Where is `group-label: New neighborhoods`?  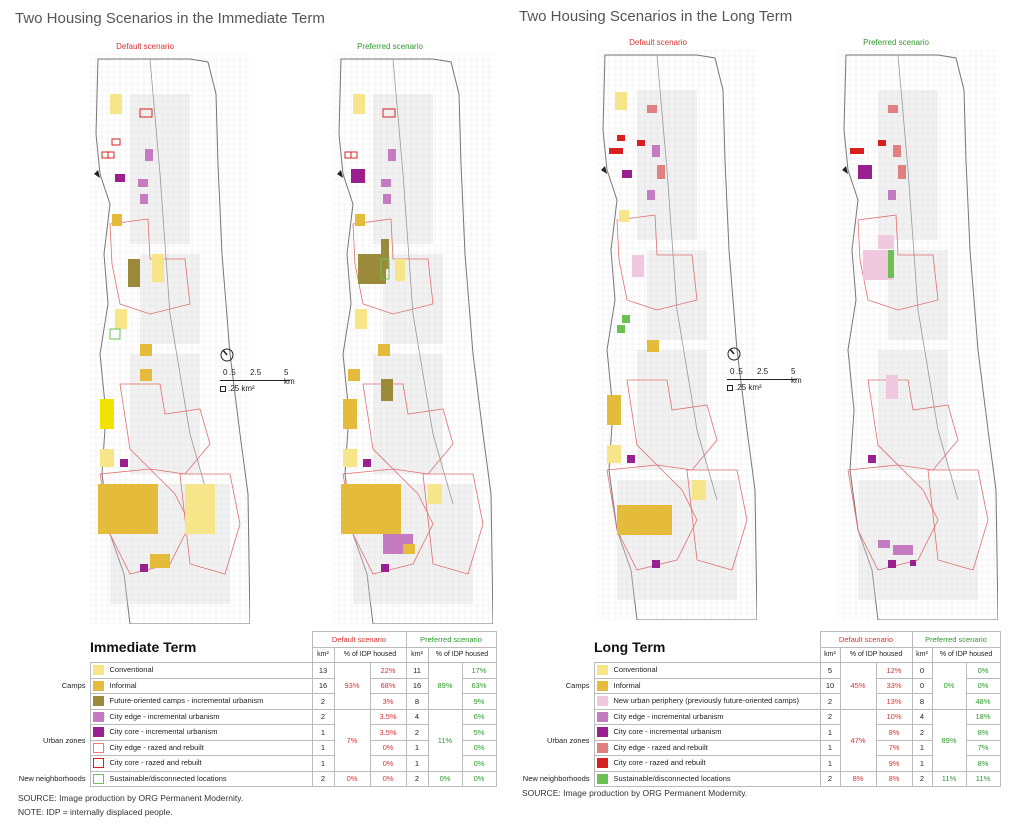
group-label: New neighborhoods is located at coordinates (52, 779).